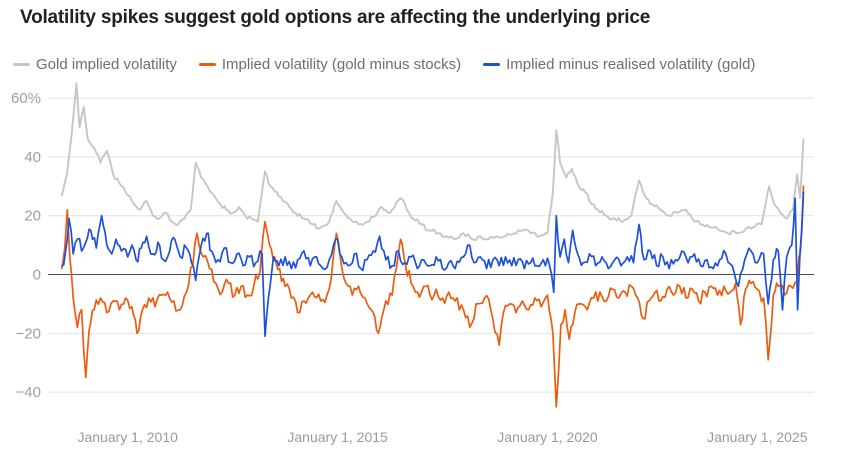 Image resolution: width=860 pixels, height=463 pixels. I want to click on x-axis-tick-label: January 1, 2025, so click(757, 437).